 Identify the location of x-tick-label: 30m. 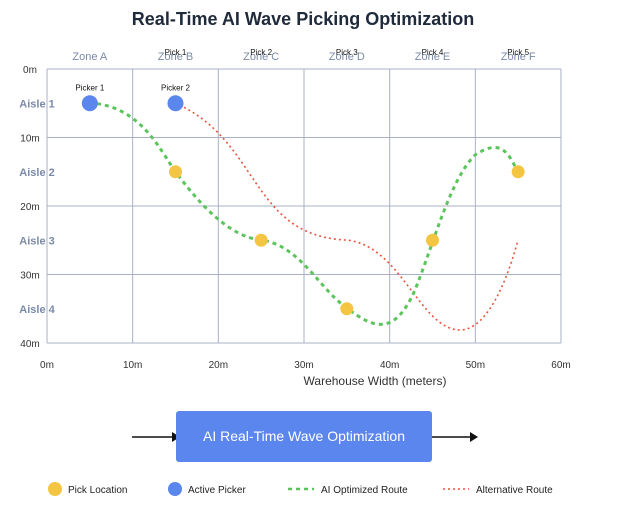
(303, 365).